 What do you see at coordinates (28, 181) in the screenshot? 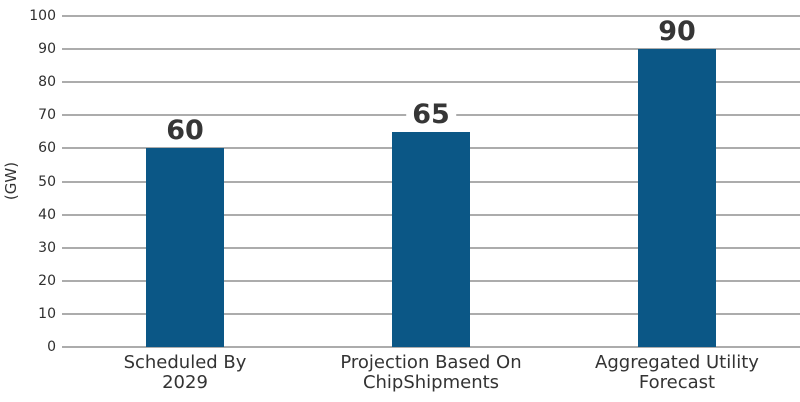
I see `y-axis-tick-labels: 0 10 20 30 40 50 60 70 80 90 100` at bounding box center [28, 181].